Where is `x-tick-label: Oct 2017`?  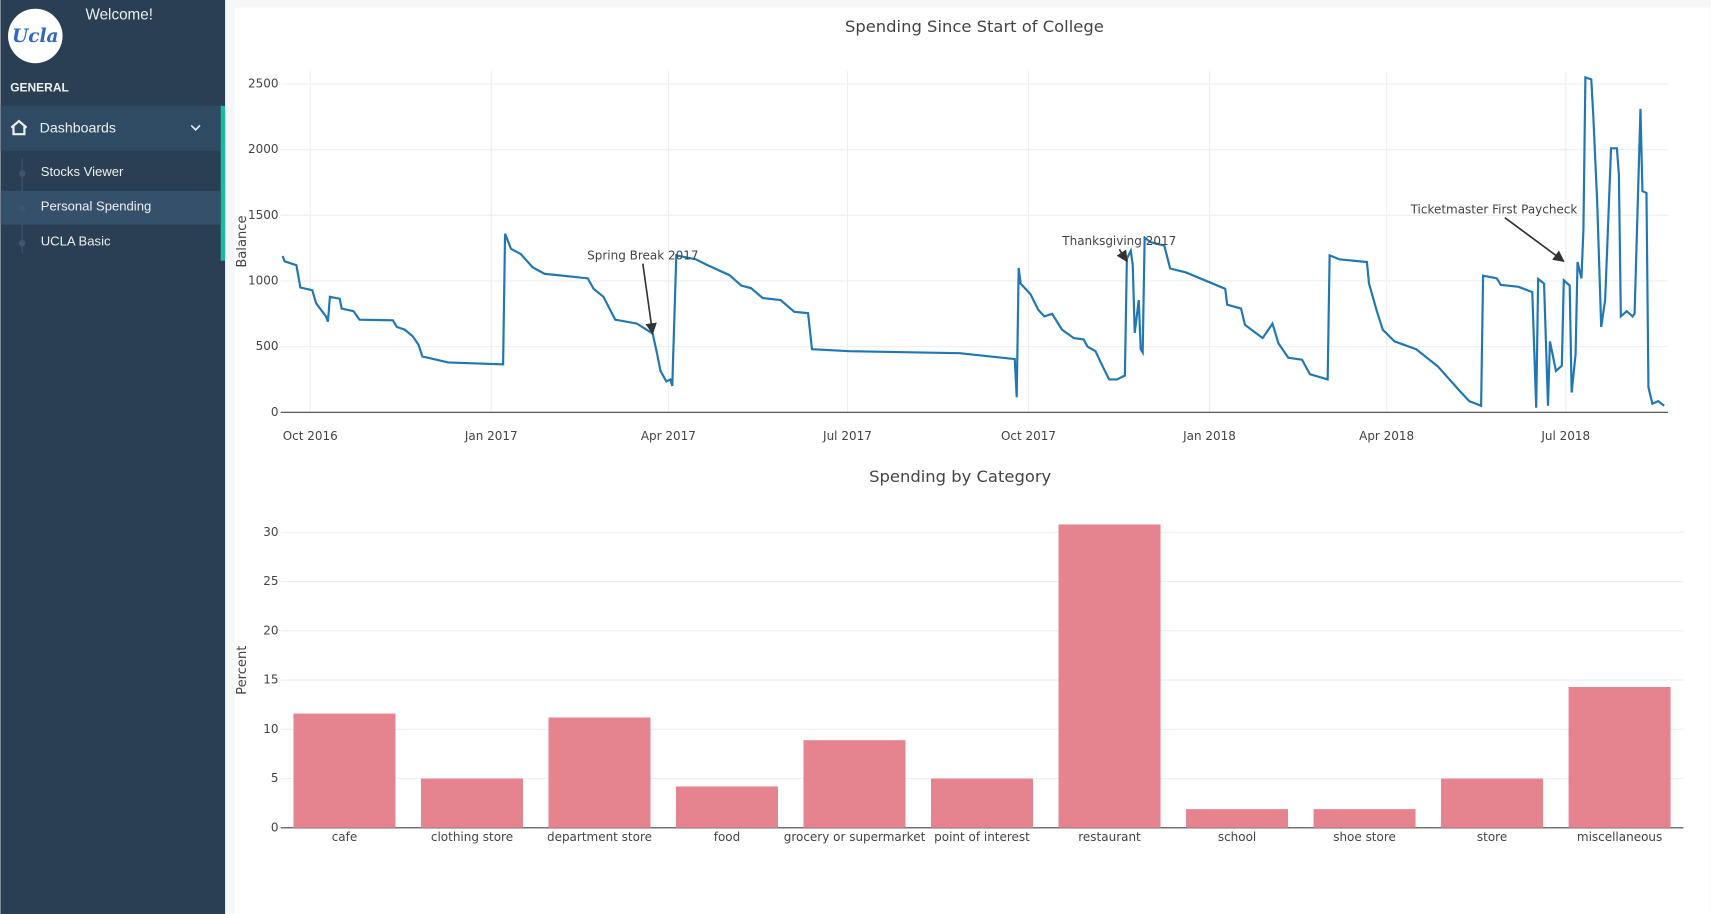 x-tick-label: Oct 2017 is located at coordinates (1028, 436).